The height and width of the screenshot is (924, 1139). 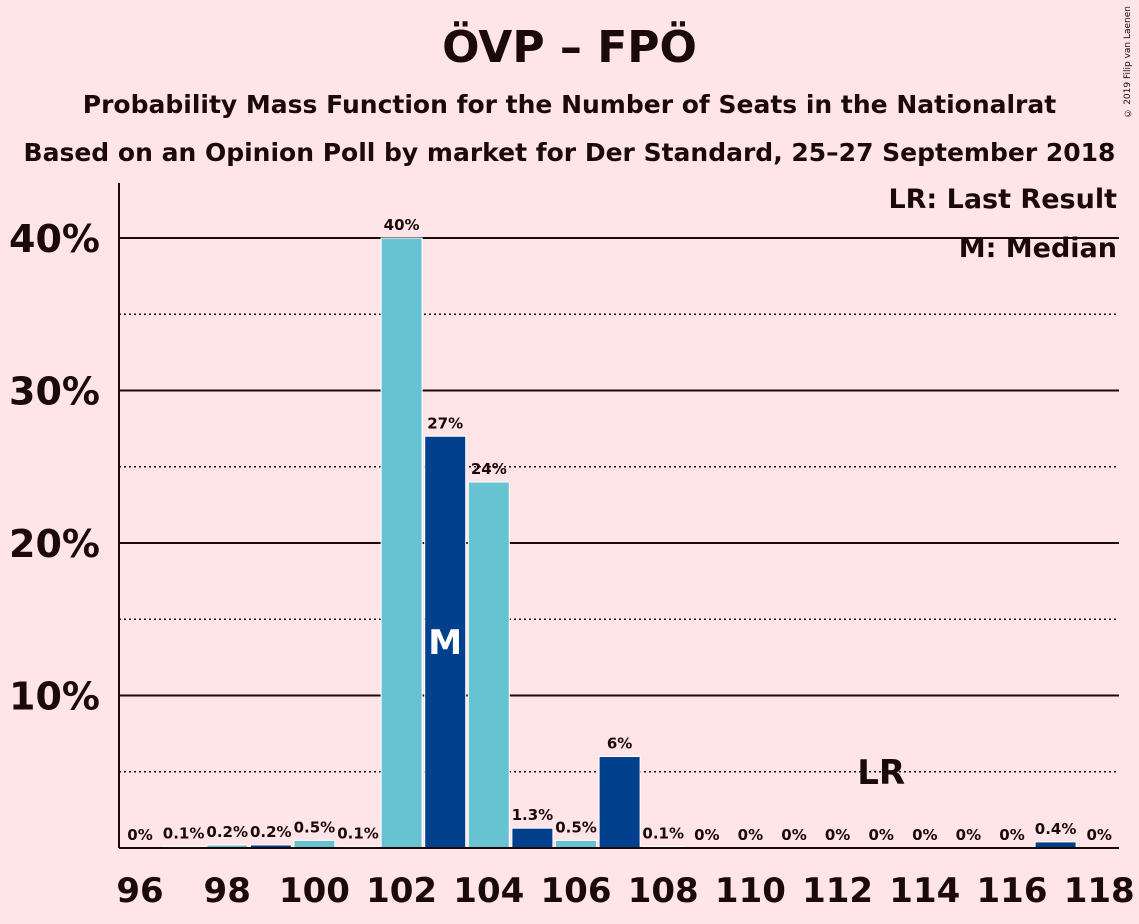 I want to click on y-tick-label: 30%, so click(x=54, y=392).